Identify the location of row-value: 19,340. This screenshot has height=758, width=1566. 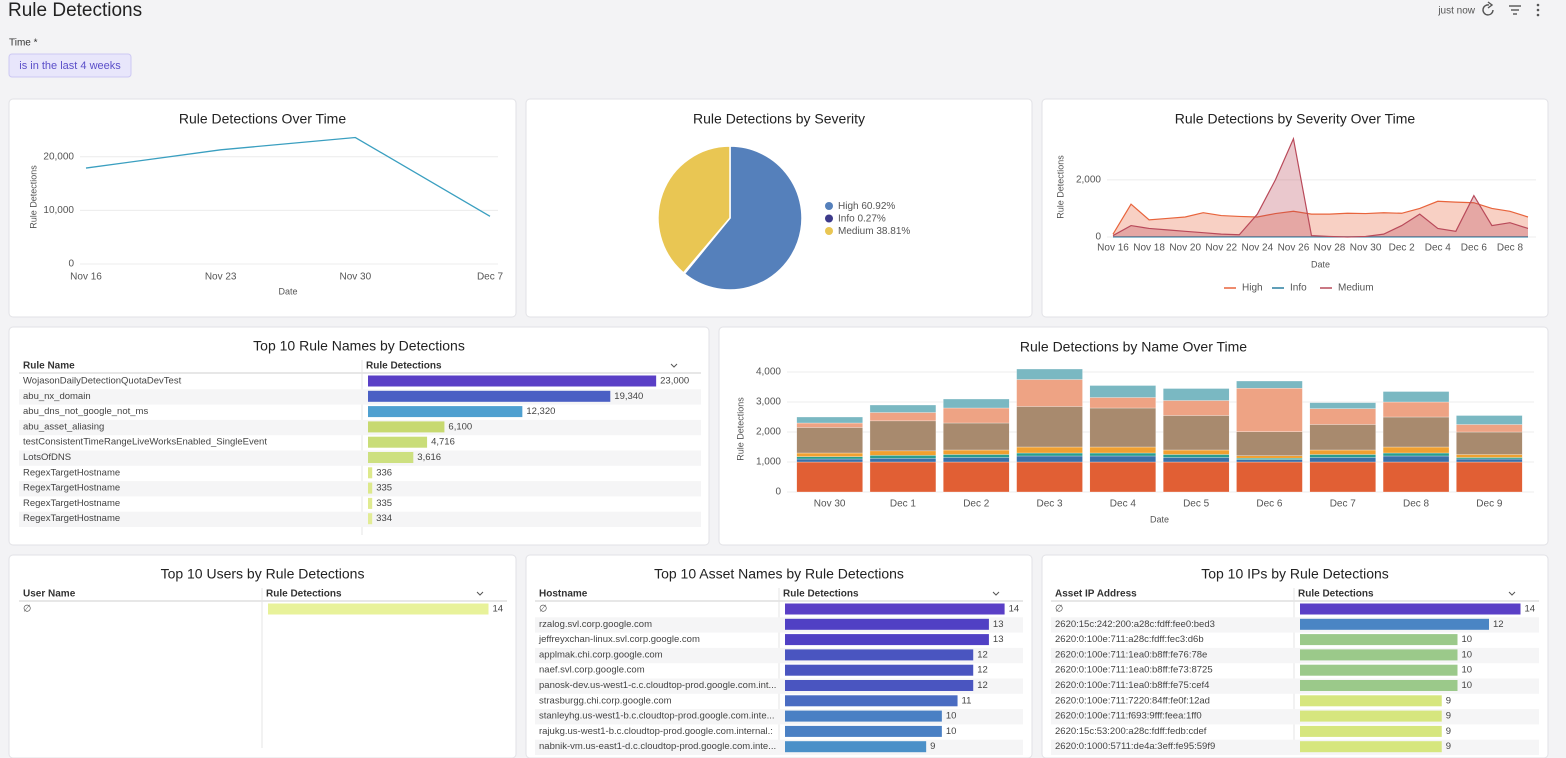
(628, 396).